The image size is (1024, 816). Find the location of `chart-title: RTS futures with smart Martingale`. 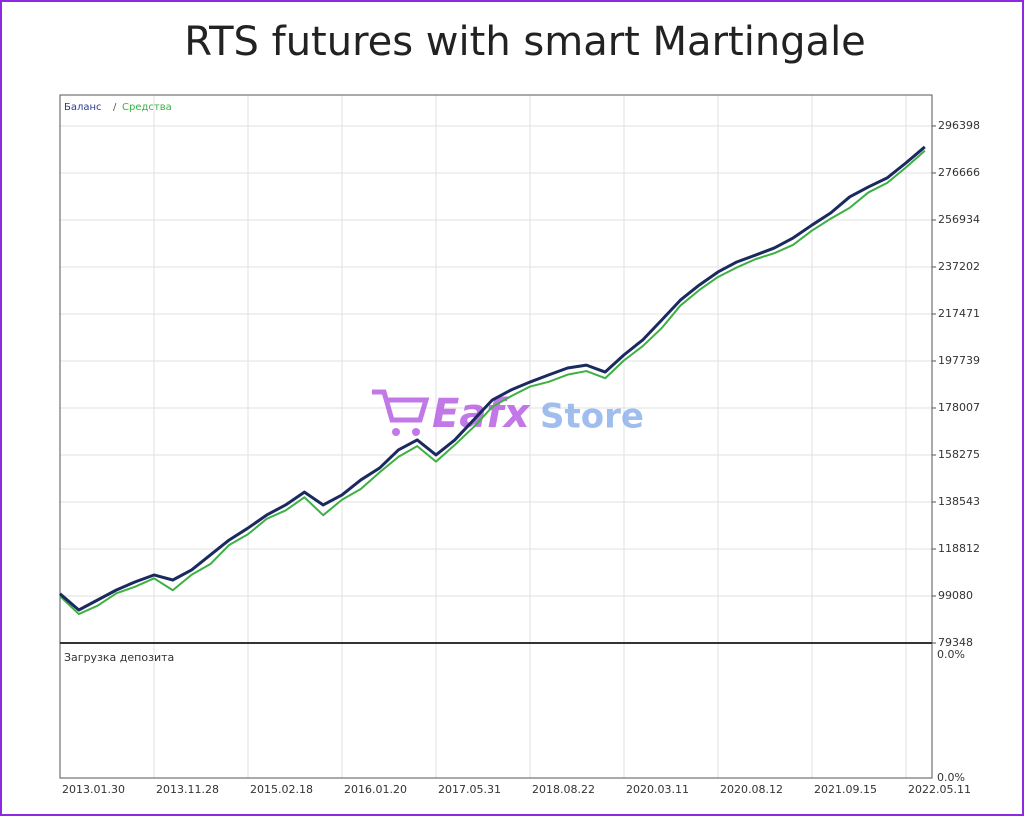

chart-title: RTS futures with smart Martingale is located at coordinates (525, 42).